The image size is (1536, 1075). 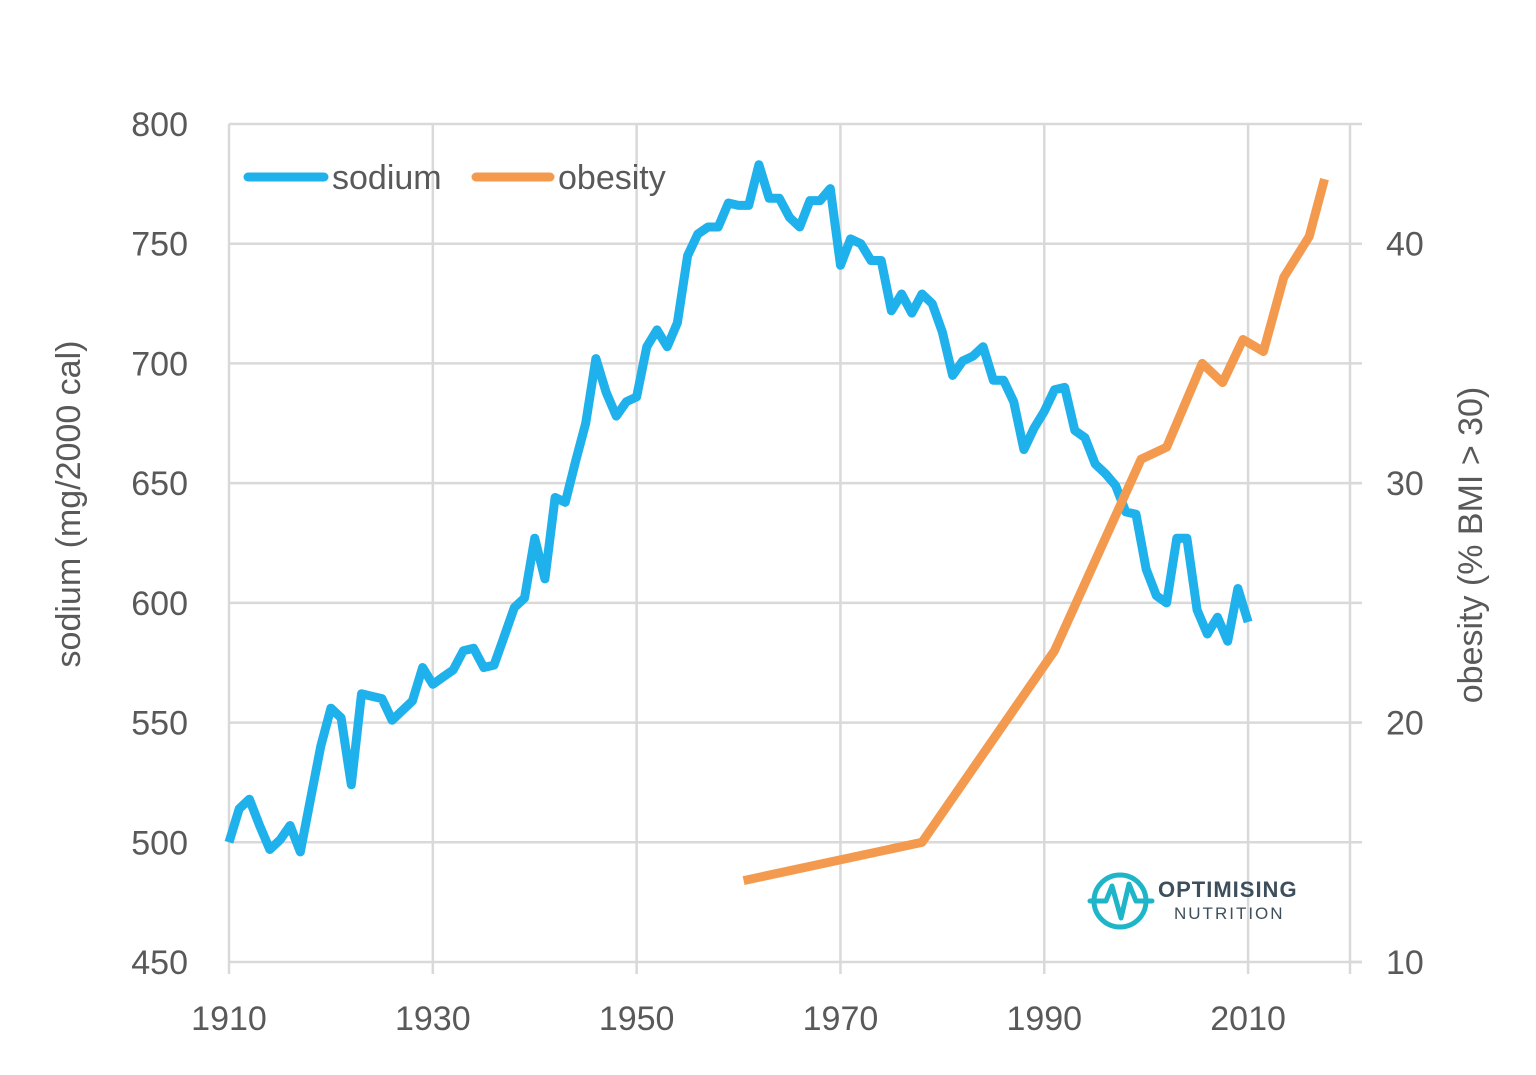 What do you see at coordinates (454, 178) in the screenshot?
I see `legend: sodium obesity` at bounding box center [454, 178].